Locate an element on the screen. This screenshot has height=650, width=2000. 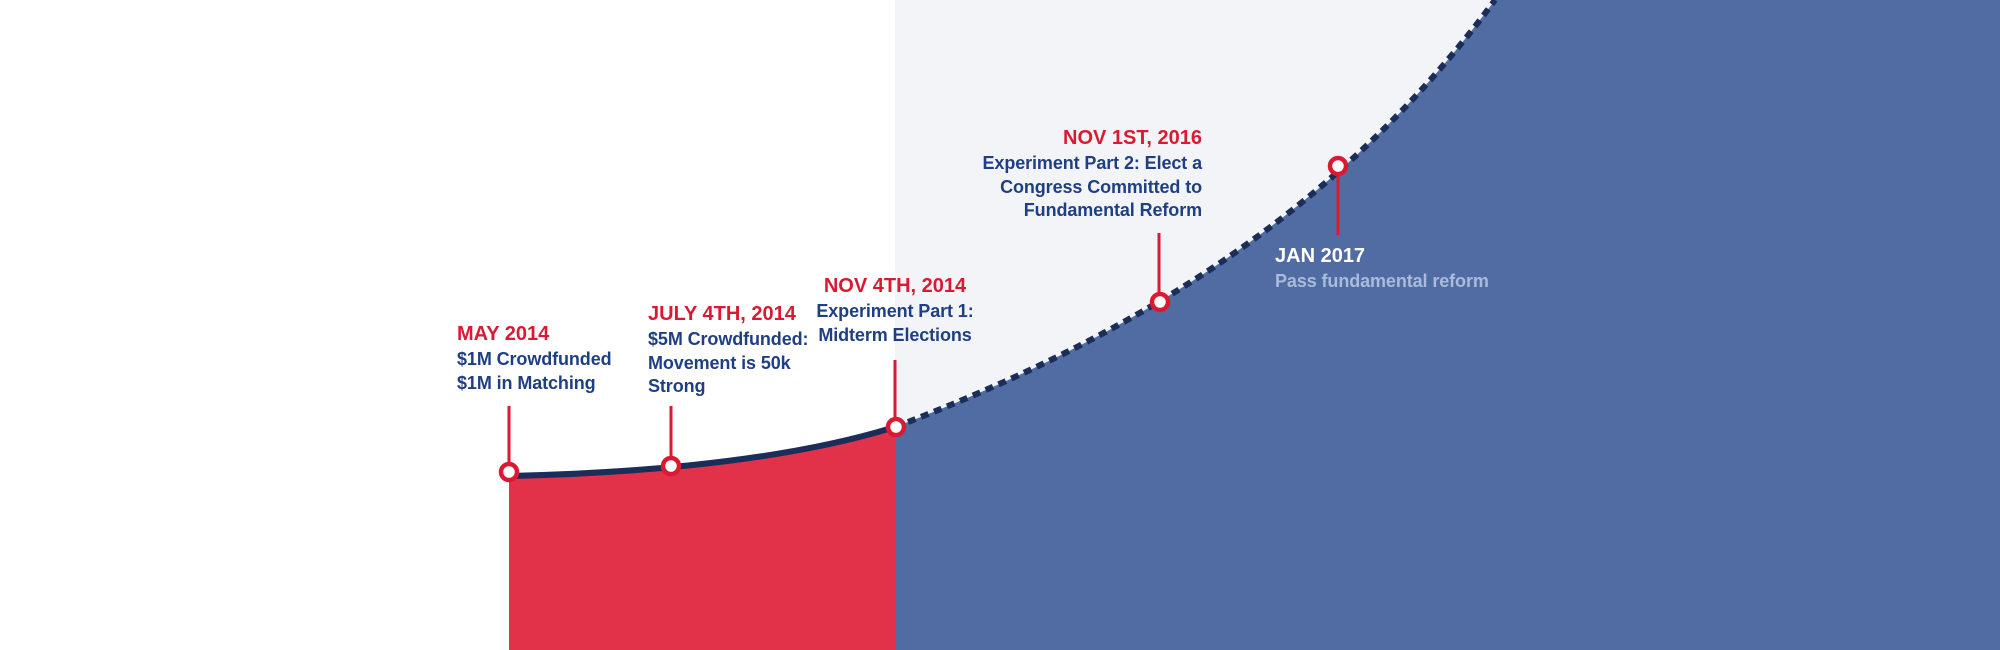
milestone-description-line: $5M Crowdfunded: is located at coordinates (728, 339).